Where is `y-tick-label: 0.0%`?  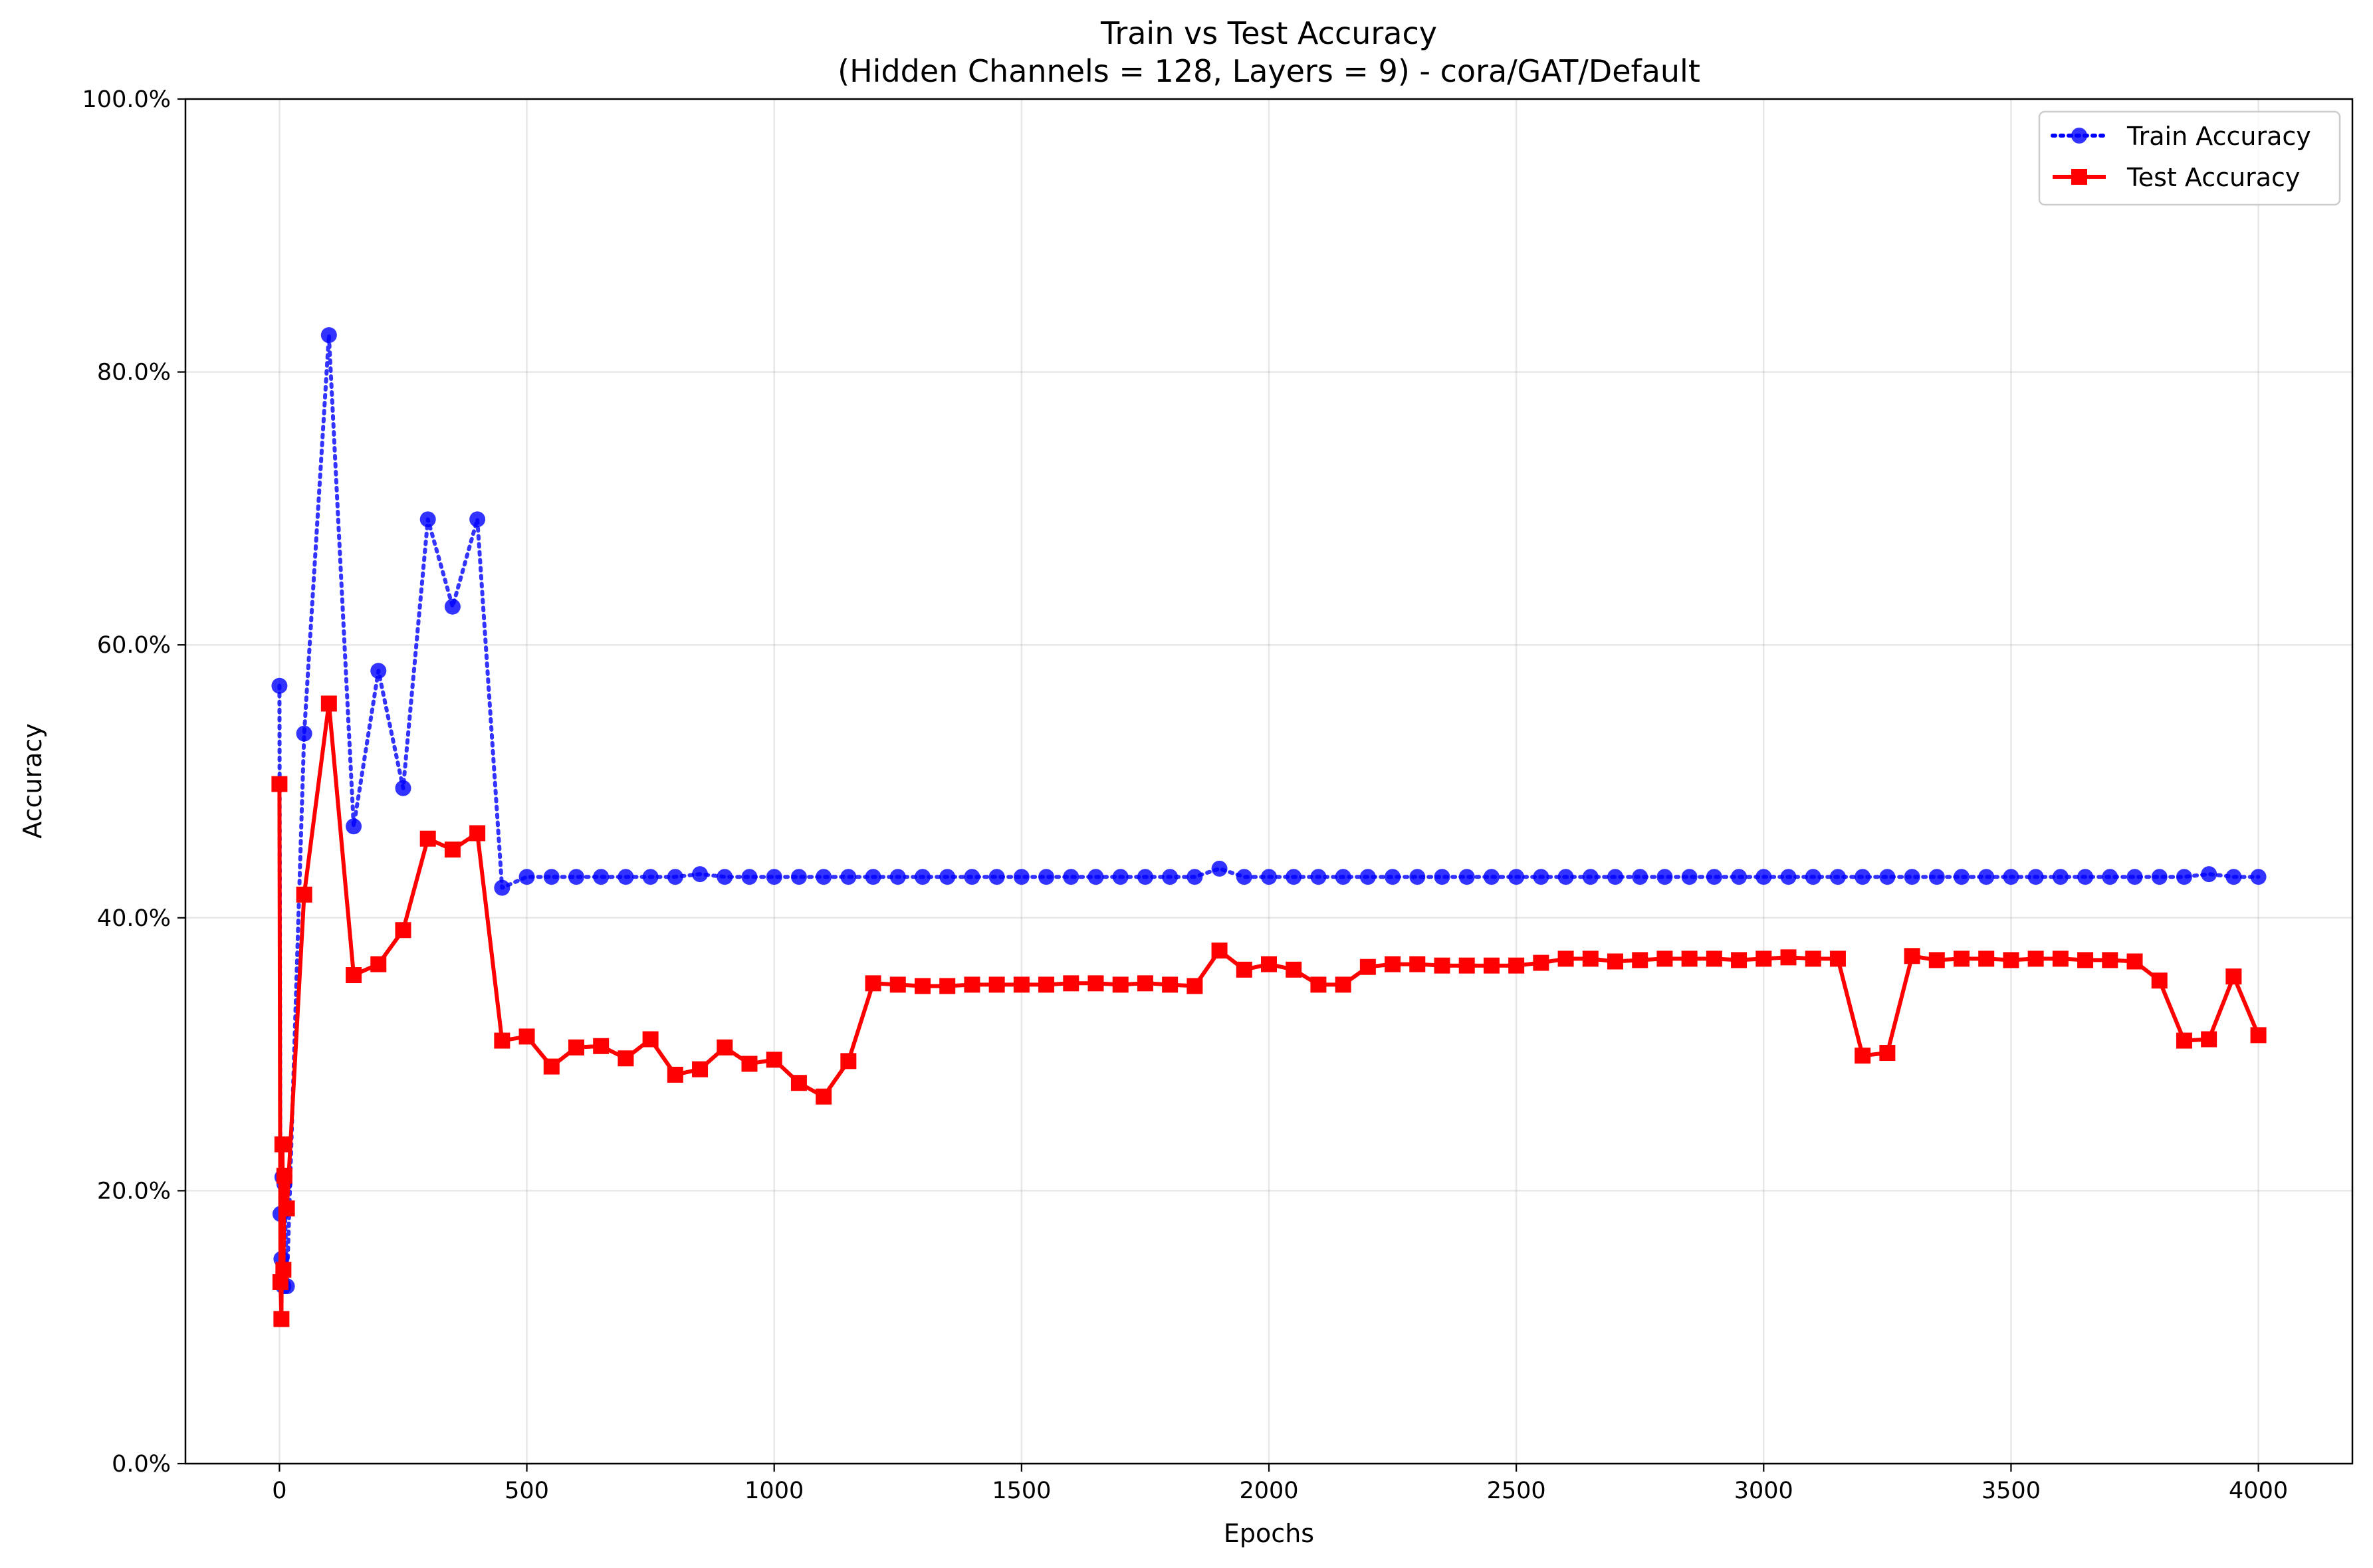 y-tick-label: 0.0% is located at coordinates (141, 1464).